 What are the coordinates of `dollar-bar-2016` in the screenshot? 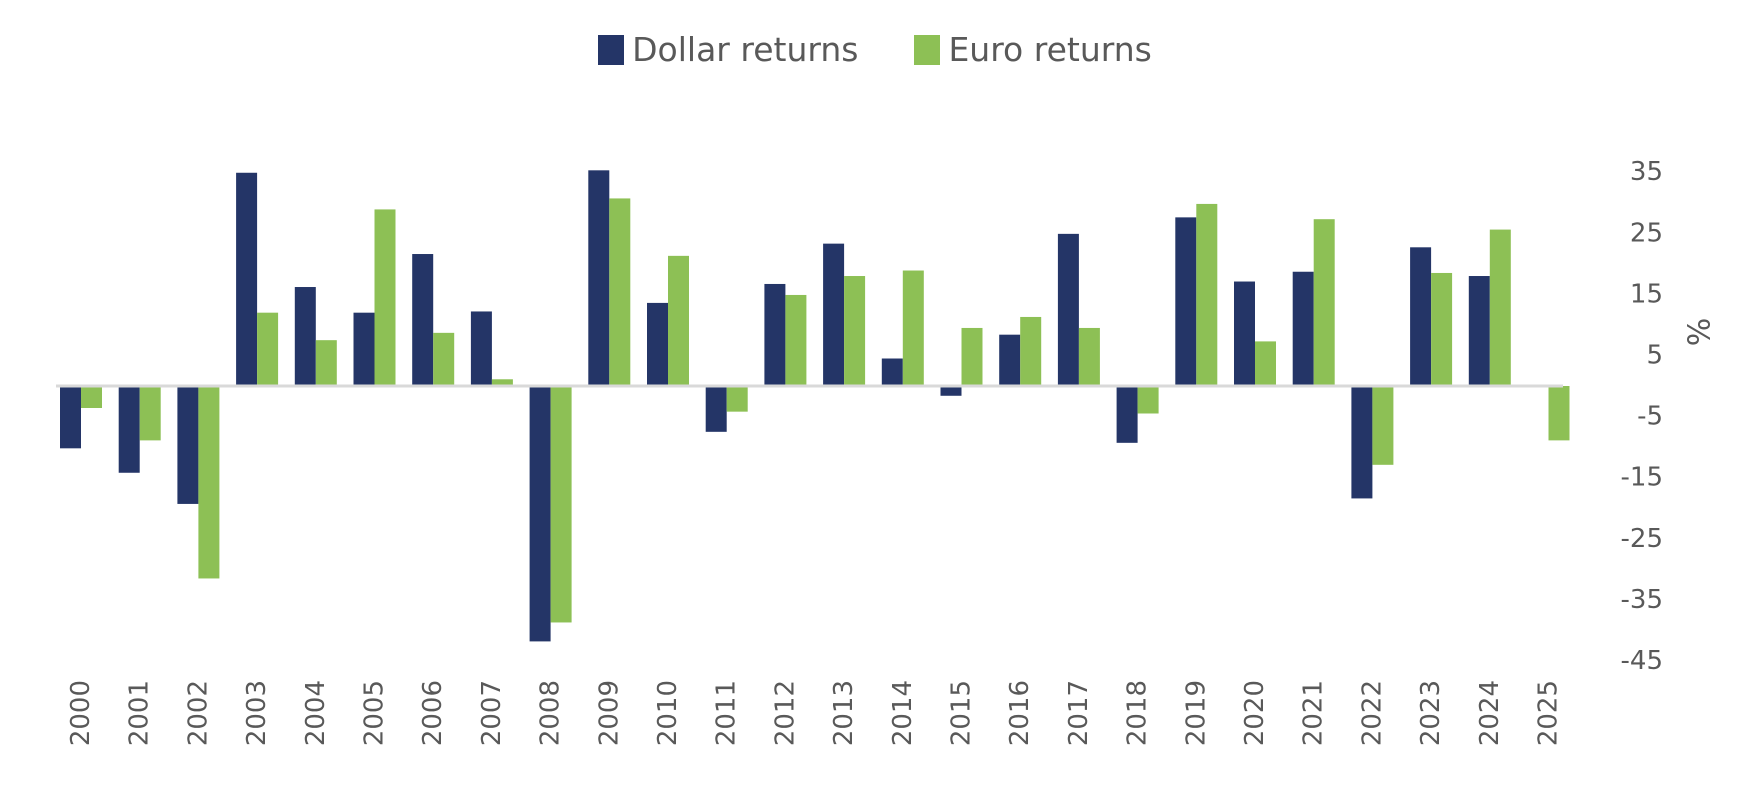 It's located at (1010, 360).